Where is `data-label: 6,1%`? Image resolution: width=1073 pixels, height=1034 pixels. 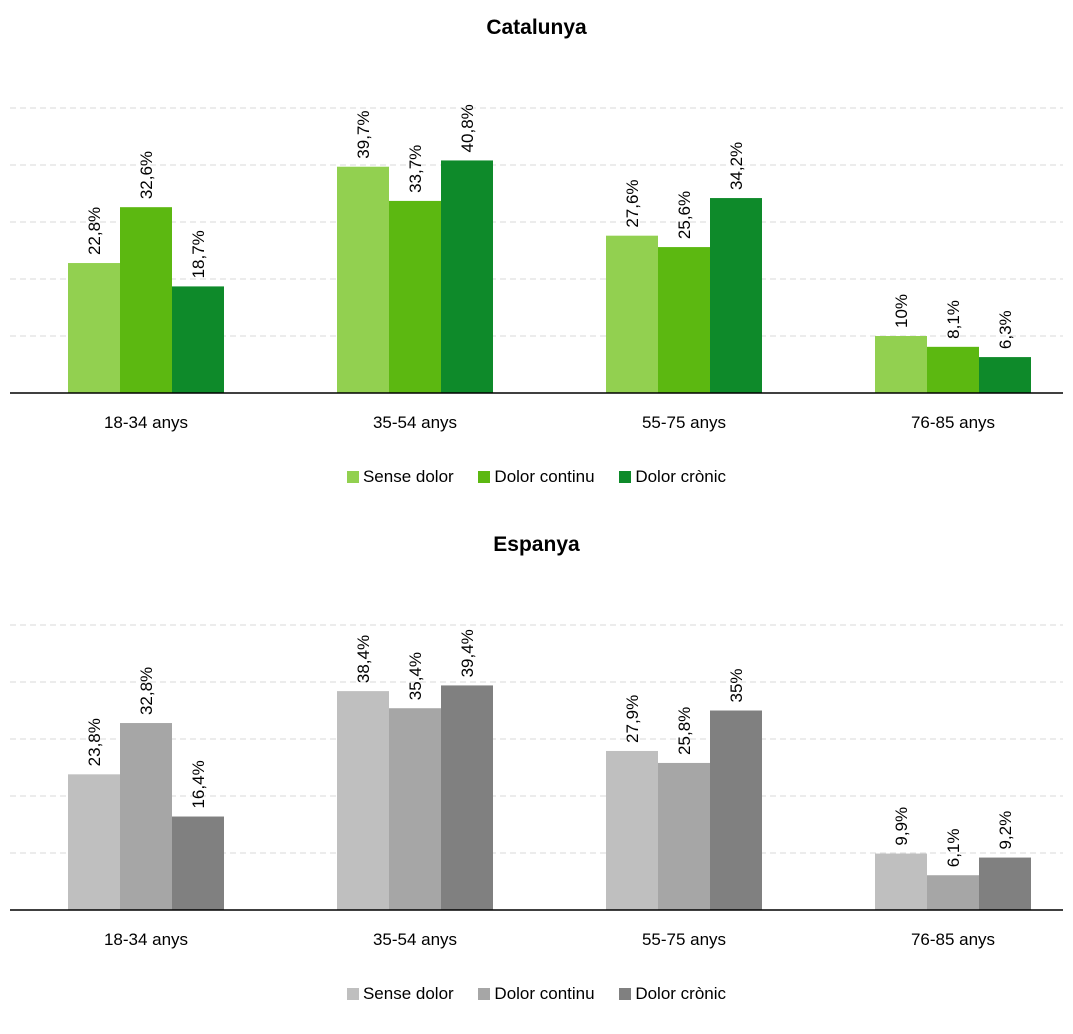 data-label: 6,1% is located at coordinates (953, 847).